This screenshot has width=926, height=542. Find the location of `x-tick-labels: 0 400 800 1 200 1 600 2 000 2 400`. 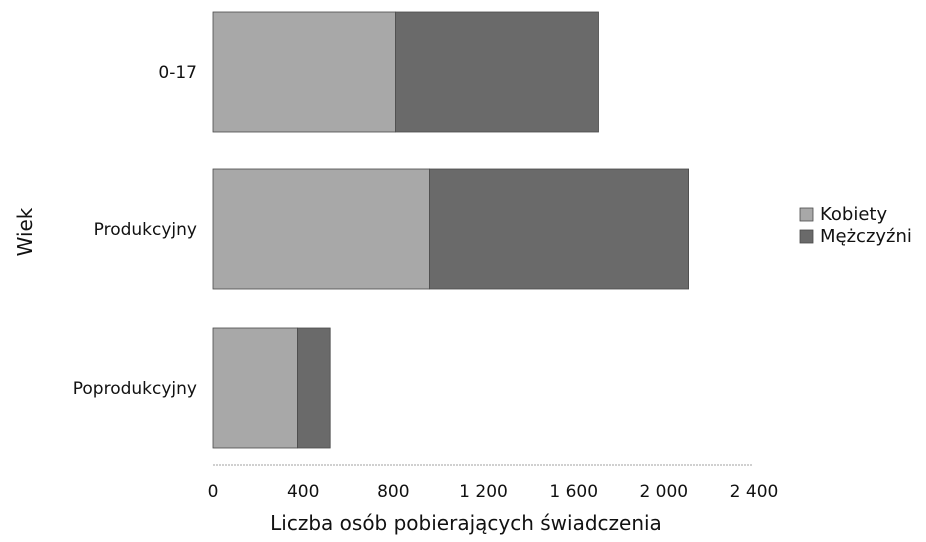

x-tick-labels: 0 400 800 1 200 1 600 2 000 2 400 is located at coordinates (493, 492).